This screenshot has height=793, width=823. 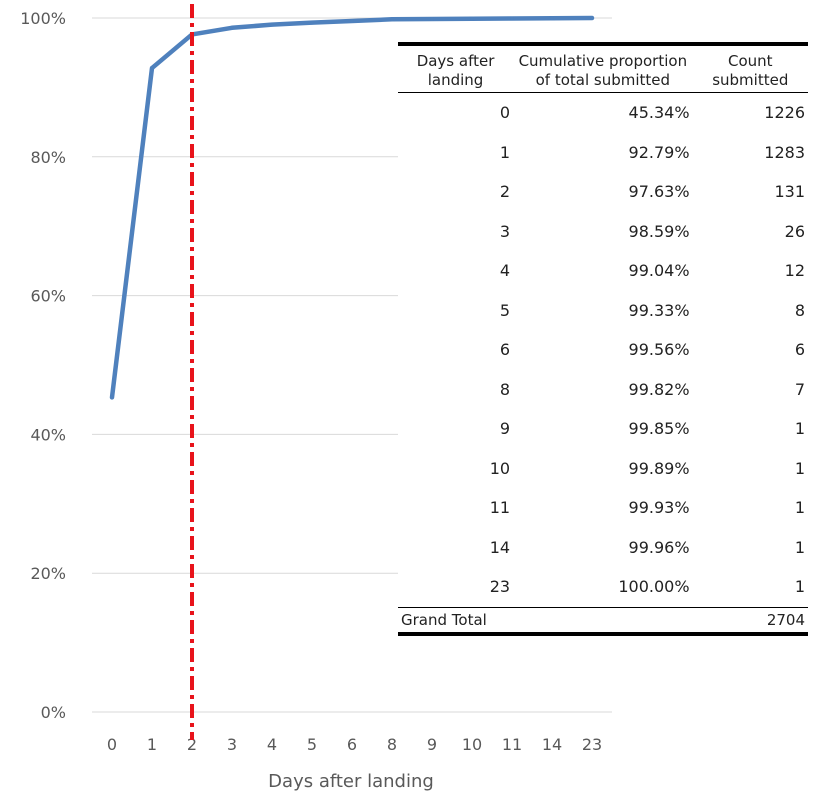 What do you see at coordinates (659, 310) in the screenshot?
I see `cell-cumulative: 99.33%` at bounding box center [659, 310].